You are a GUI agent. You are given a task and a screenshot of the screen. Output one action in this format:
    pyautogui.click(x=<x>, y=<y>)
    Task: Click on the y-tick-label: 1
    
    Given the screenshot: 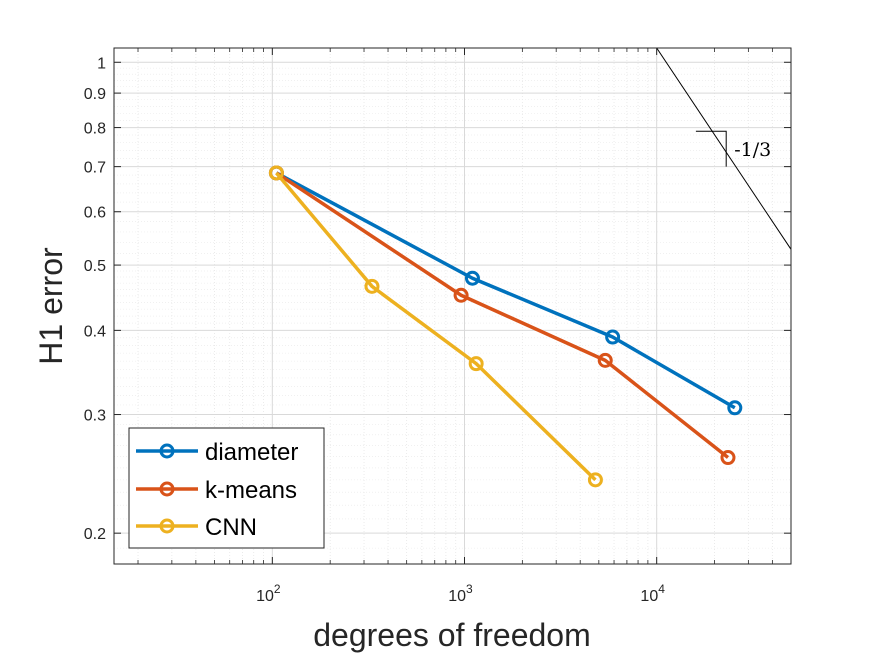 What is the action you would take?
    pyautogui.click(x=101, y=63)
    